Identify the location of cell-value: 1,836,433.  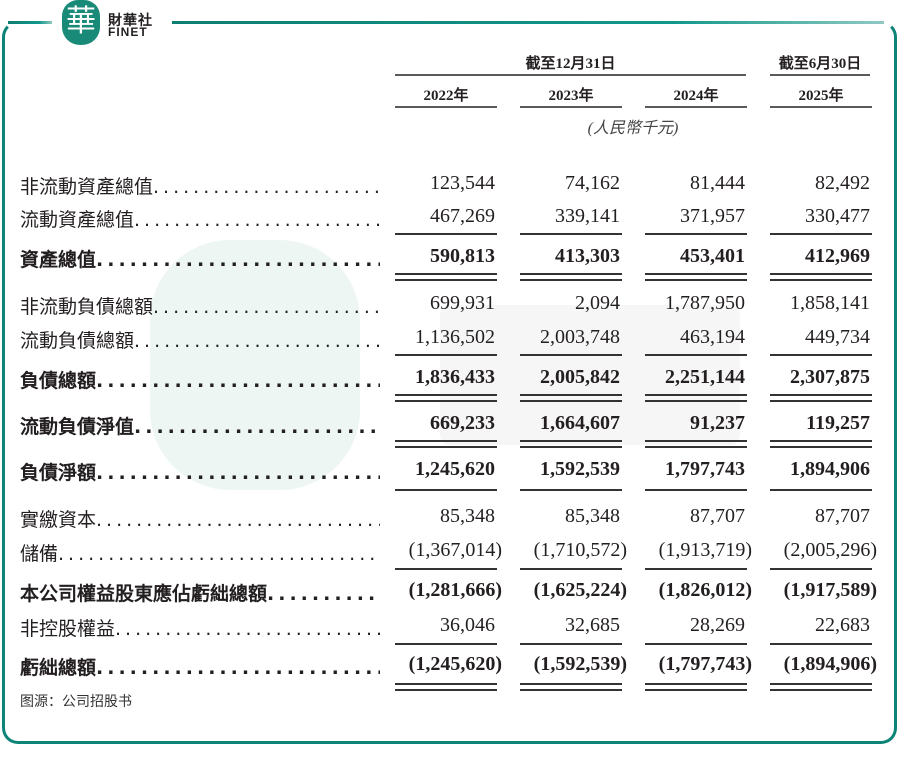
(455, 377).